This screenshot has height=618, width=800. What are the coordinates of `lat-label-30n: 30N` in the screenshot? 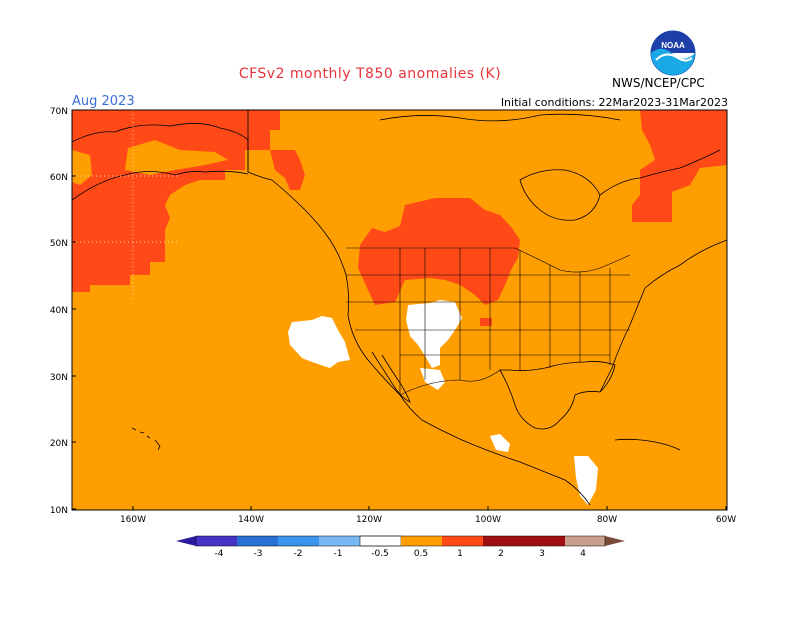 It's located at (59, 378).